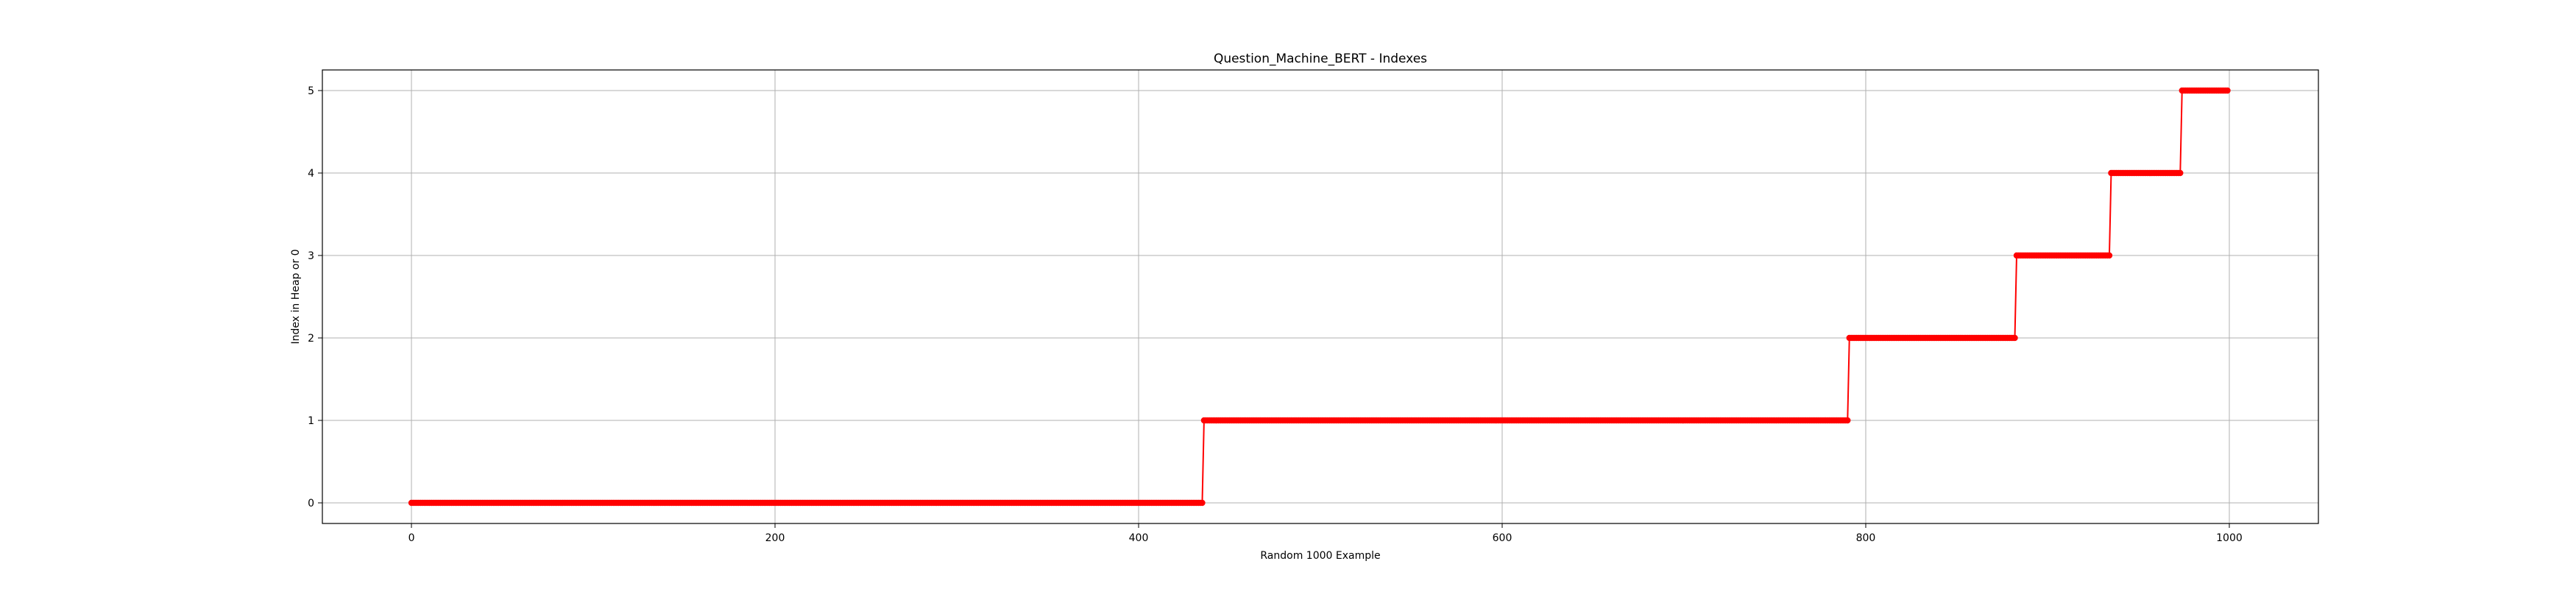 The width and height of the screenshot is (2576, 589). What do you see at coordinates (311, 503) in the screenshot?
I see `y-tick-label: 0` at bounding box center [311, 503].